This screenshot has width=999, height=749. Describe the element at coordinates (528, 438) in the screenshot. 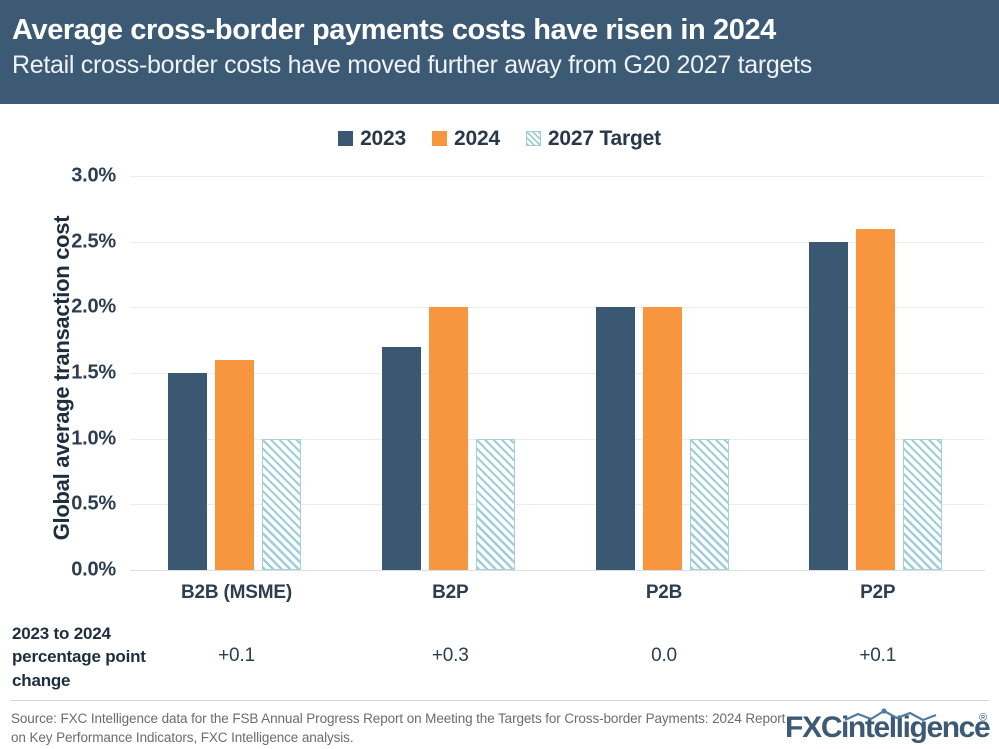

I see `gridline: 1.0%` at that location.